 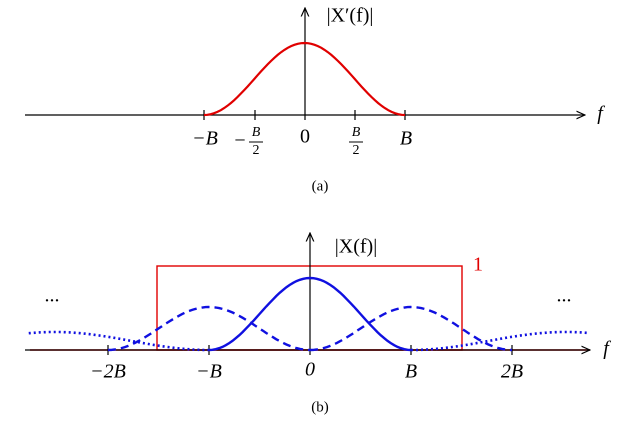 What do you see at coordinates (478, 265) in the screenshot?
I see `height-label: 1` at bounding box center [478, 265].